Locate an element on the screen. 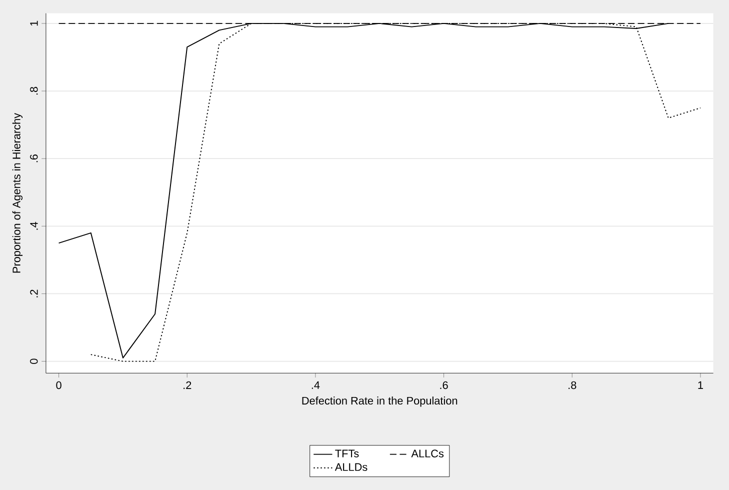 This screenshot has width=729, height=490. x-axis-title: Defection Rate in the Population is located at coordinates (380, 401).